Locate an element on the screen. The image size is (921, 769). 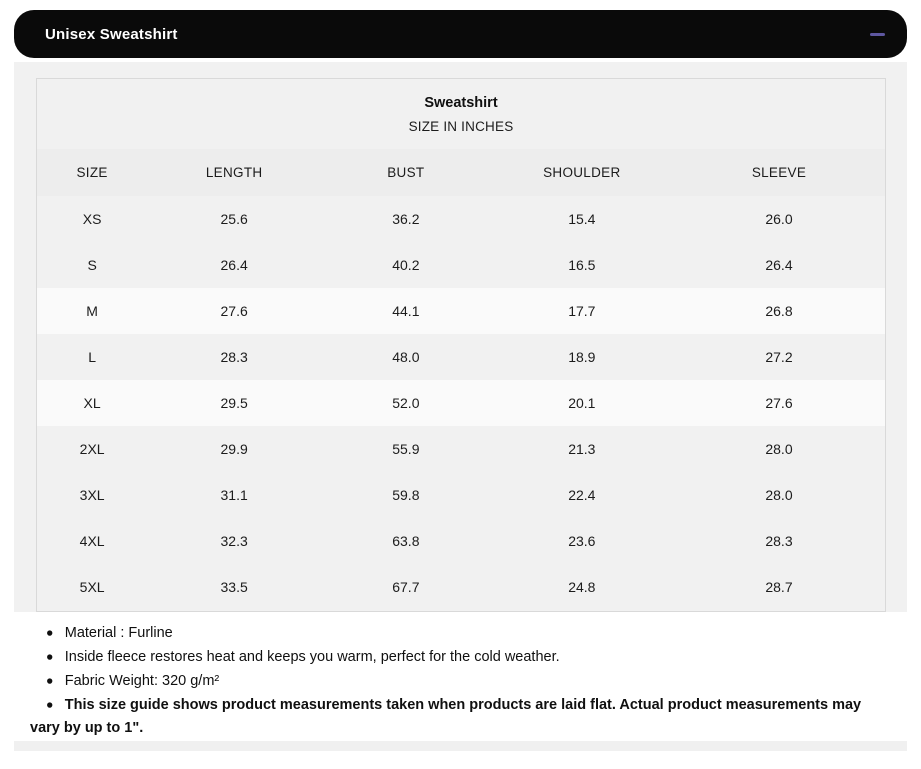
cell-bust: 44.1 is located at coordinates (406, 311).